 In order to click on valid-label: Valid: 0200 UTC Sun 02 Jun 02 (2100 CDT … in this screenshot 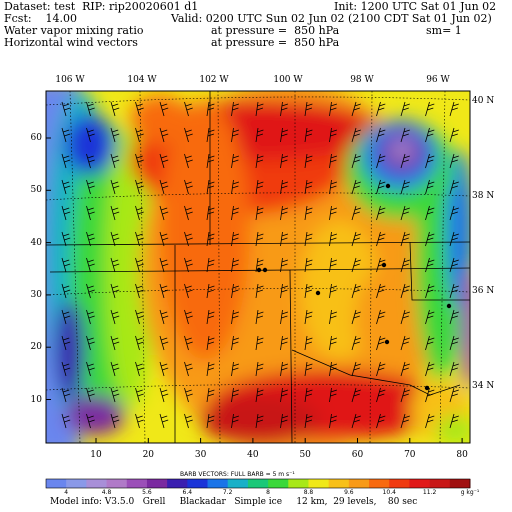, I will do `click(331, 18)`.